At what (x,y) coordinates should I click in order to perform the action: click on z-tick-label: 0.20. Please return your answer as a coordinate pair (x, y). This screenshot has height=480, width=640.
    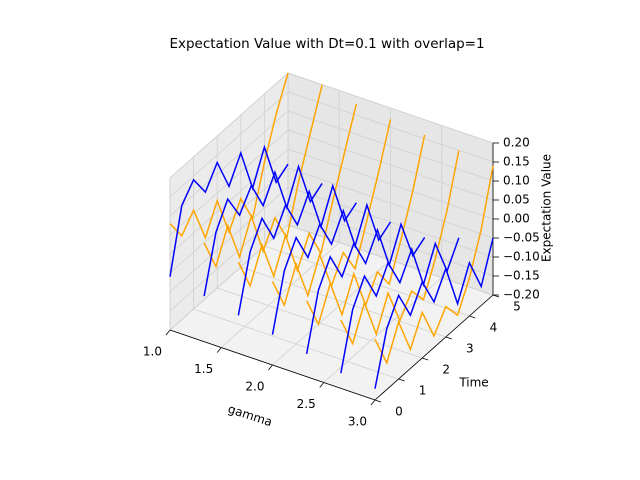
    Looking at the image, I should click on (516, 143).